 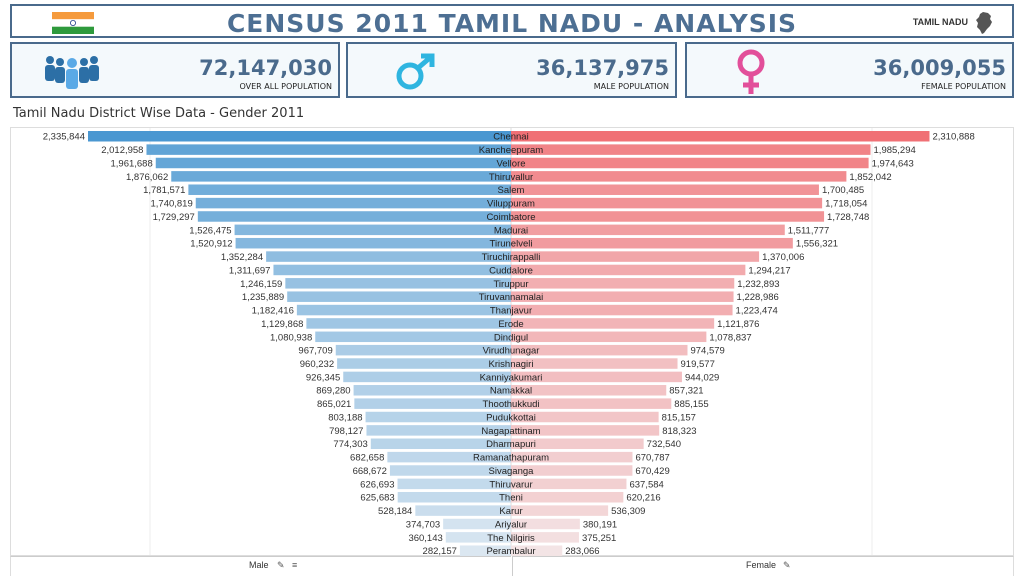 I want to click on male-value-label: 1,246,159, so click(x=261, y=284).